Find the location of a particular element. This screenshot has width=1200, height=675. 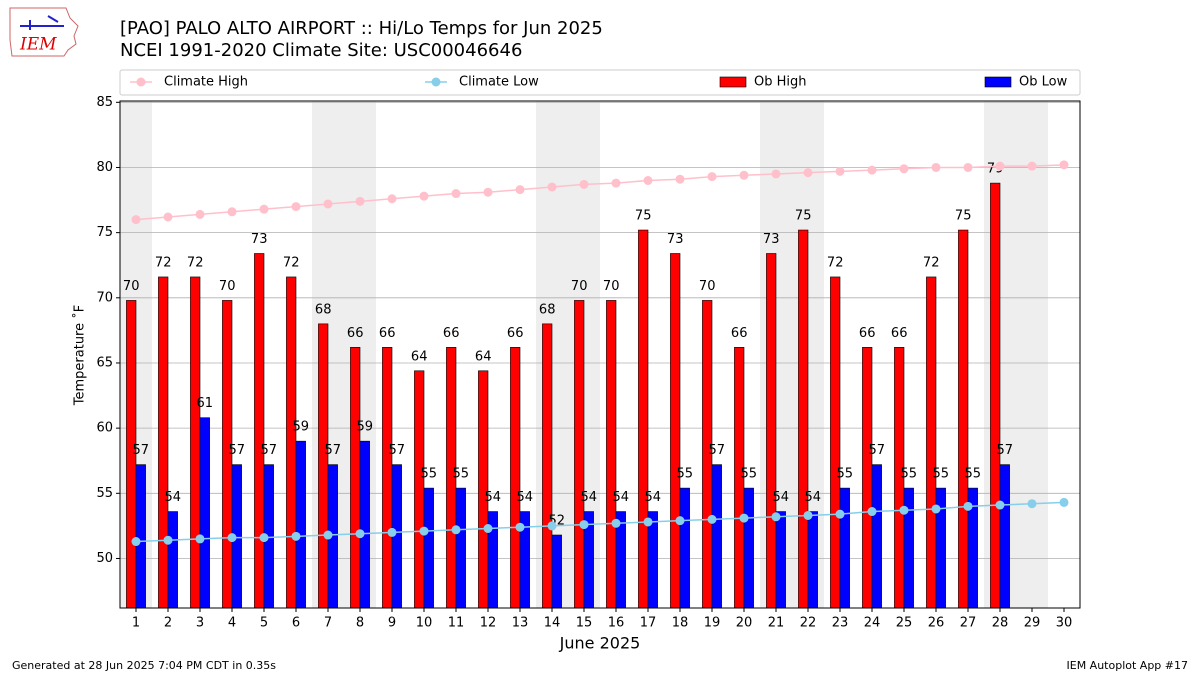

footer-right: IEM Autoplot App #17 is located at coordinates (1128, 665).